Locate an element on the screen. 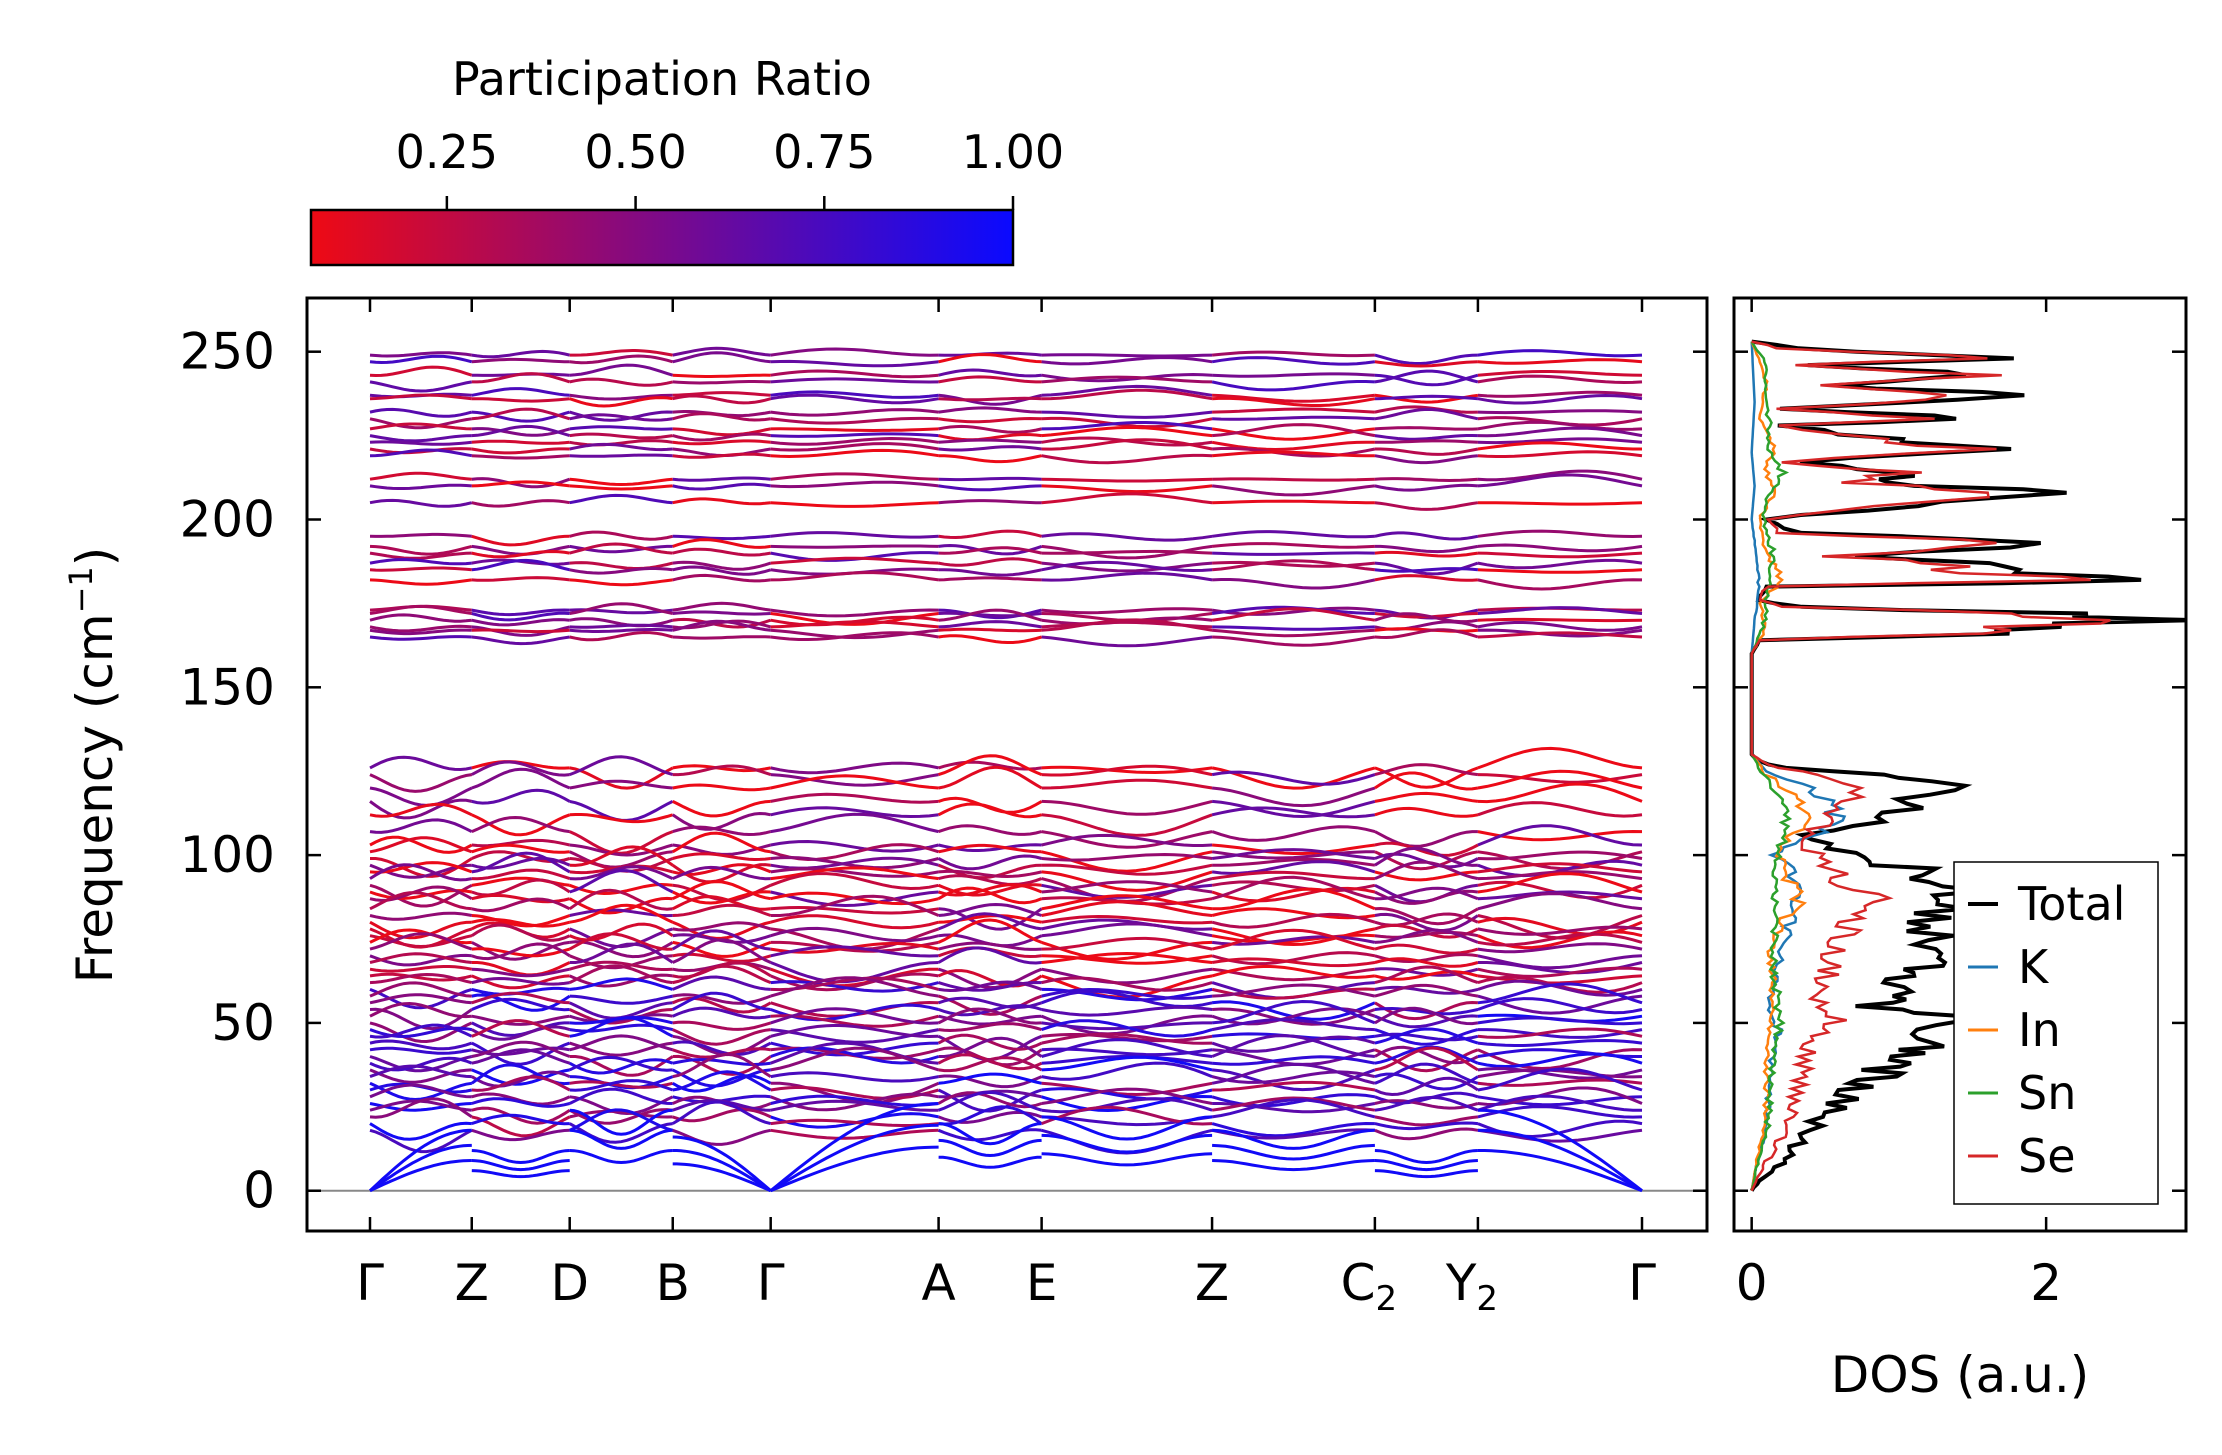 The height and width of the screenshot is (1455, 2222). y-tick-label: 250 is located at coordinates (227, 352).